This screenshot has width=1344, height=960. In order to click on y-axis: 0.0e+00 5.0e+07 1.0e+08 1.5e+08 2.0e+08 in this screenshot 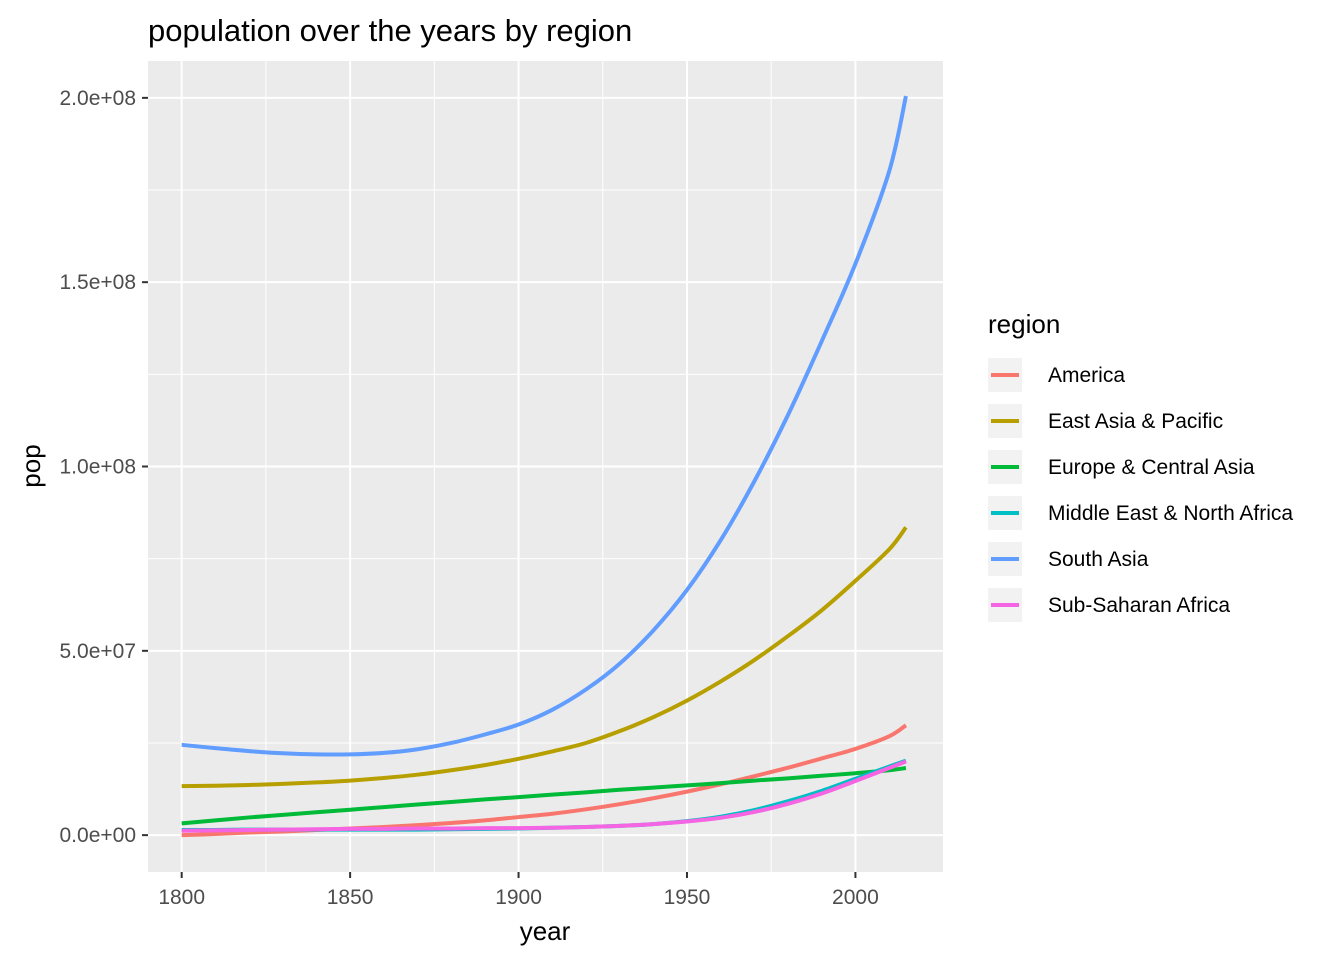, I will do `click(104, 467)`.